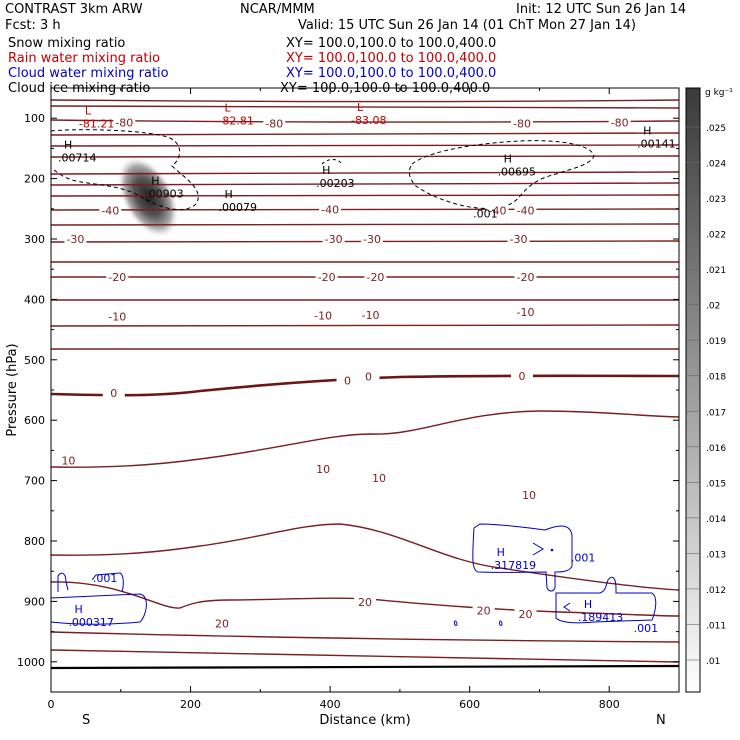  I want to click on y-tick-label: 100, so click(34, 118).